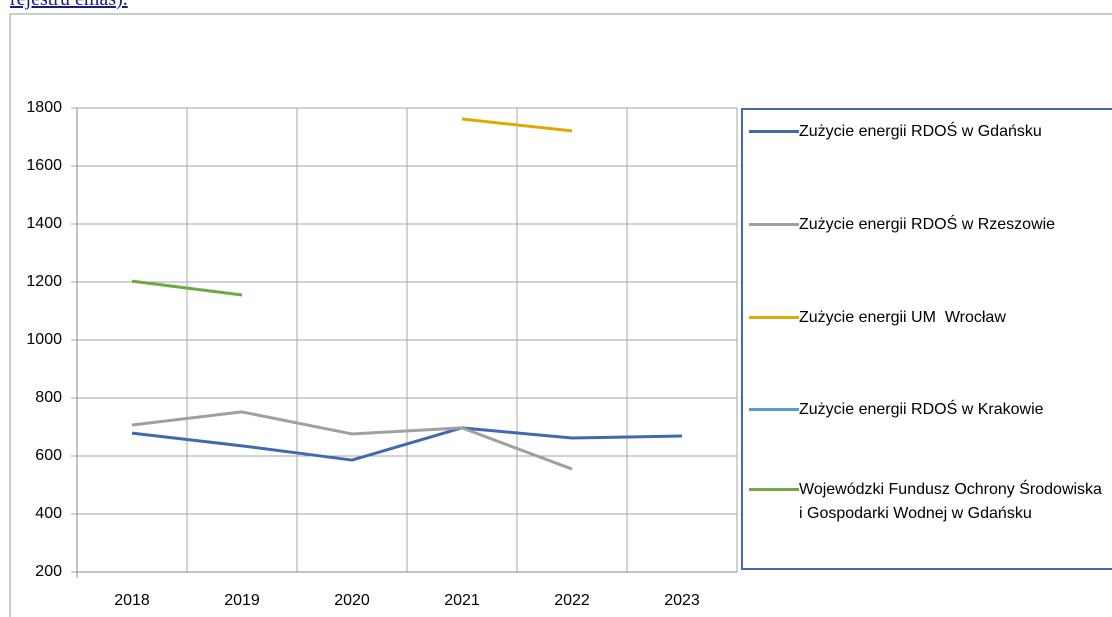 The width and height of the screenshot is (1112, 617). I want to click on x-tick-label: 2022, so click(572, 600).